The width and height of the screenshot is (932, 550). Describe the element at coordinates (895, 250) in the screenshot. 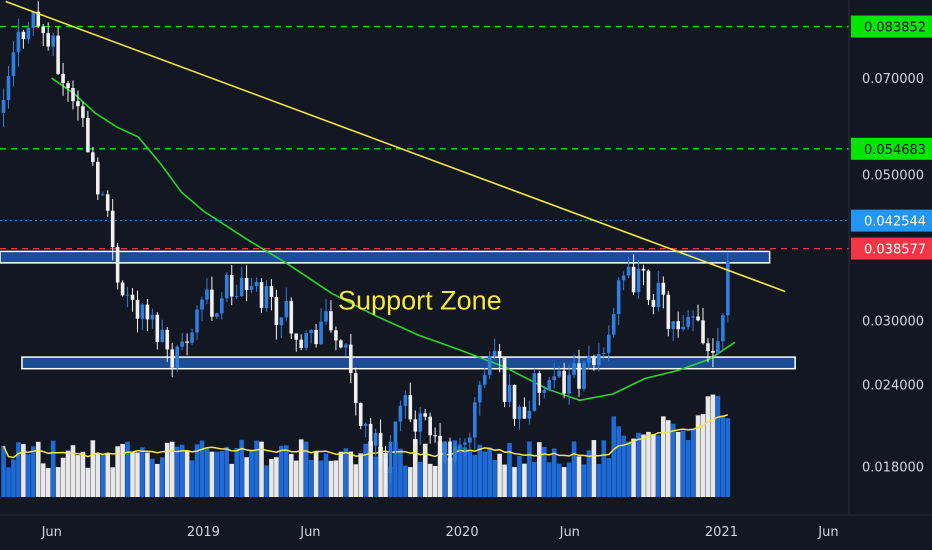

I see `price-badge-label: 0.038577` at that location.